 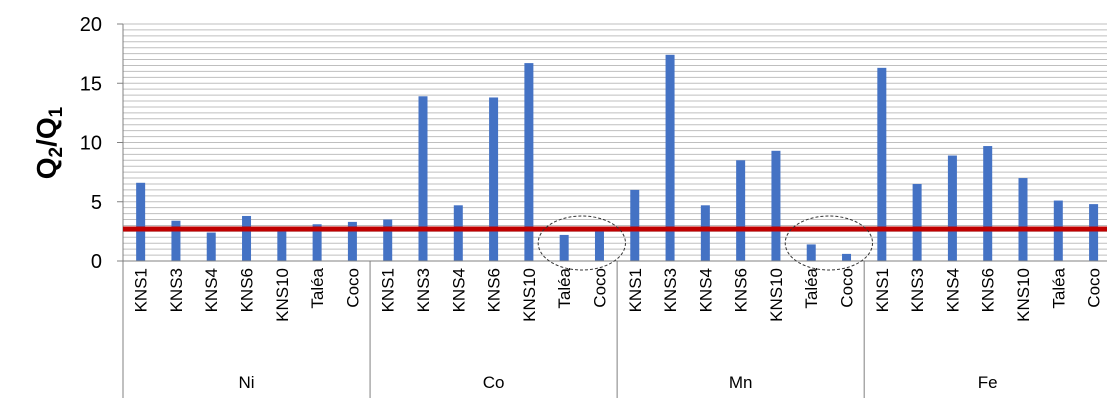 What do you see at coordinates (847, 257) in the screenshot?
I see `bar-mn-coco` at bounding box center [847, 257].